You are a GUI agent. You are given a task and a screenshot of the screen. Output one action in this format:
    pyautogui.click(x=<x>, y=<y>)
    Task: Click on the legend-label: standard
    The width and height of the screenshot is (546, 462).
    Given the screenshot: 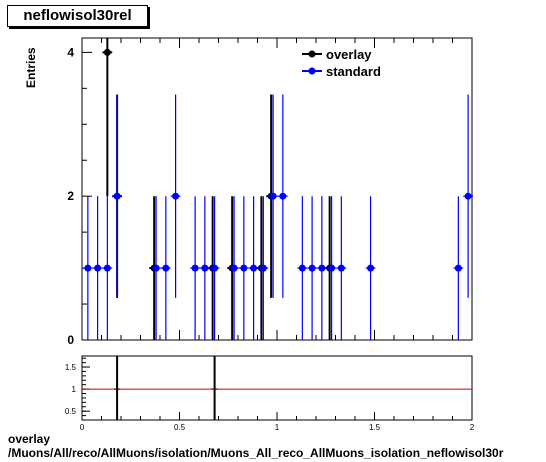 What is the action you would take?
    pyautogui.click(x=353, y=71)
    